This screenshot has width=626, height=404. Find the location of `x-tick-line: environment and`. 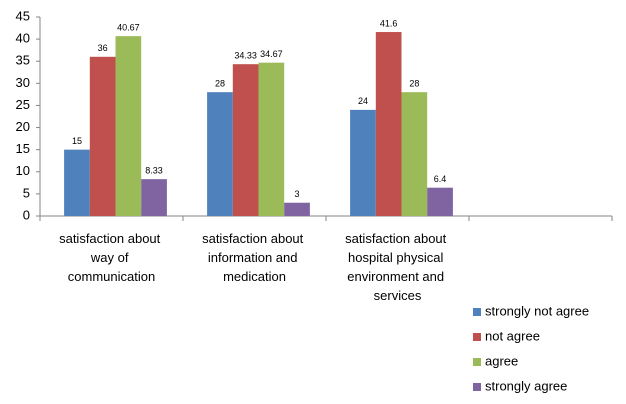

x-tick-line: environment and is located at coordinates (397, 276).